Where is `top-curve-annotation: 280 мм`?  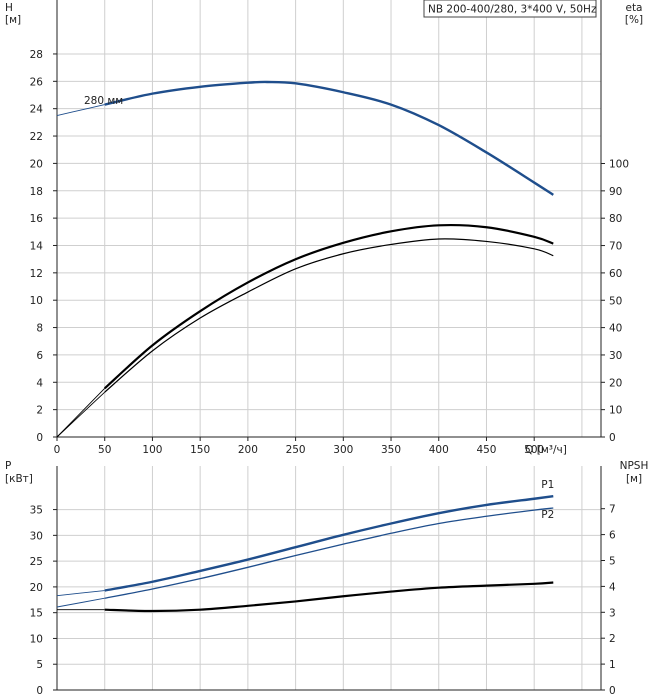
top-curve-annotation: 280 мм is located at coordinates (103, 101).